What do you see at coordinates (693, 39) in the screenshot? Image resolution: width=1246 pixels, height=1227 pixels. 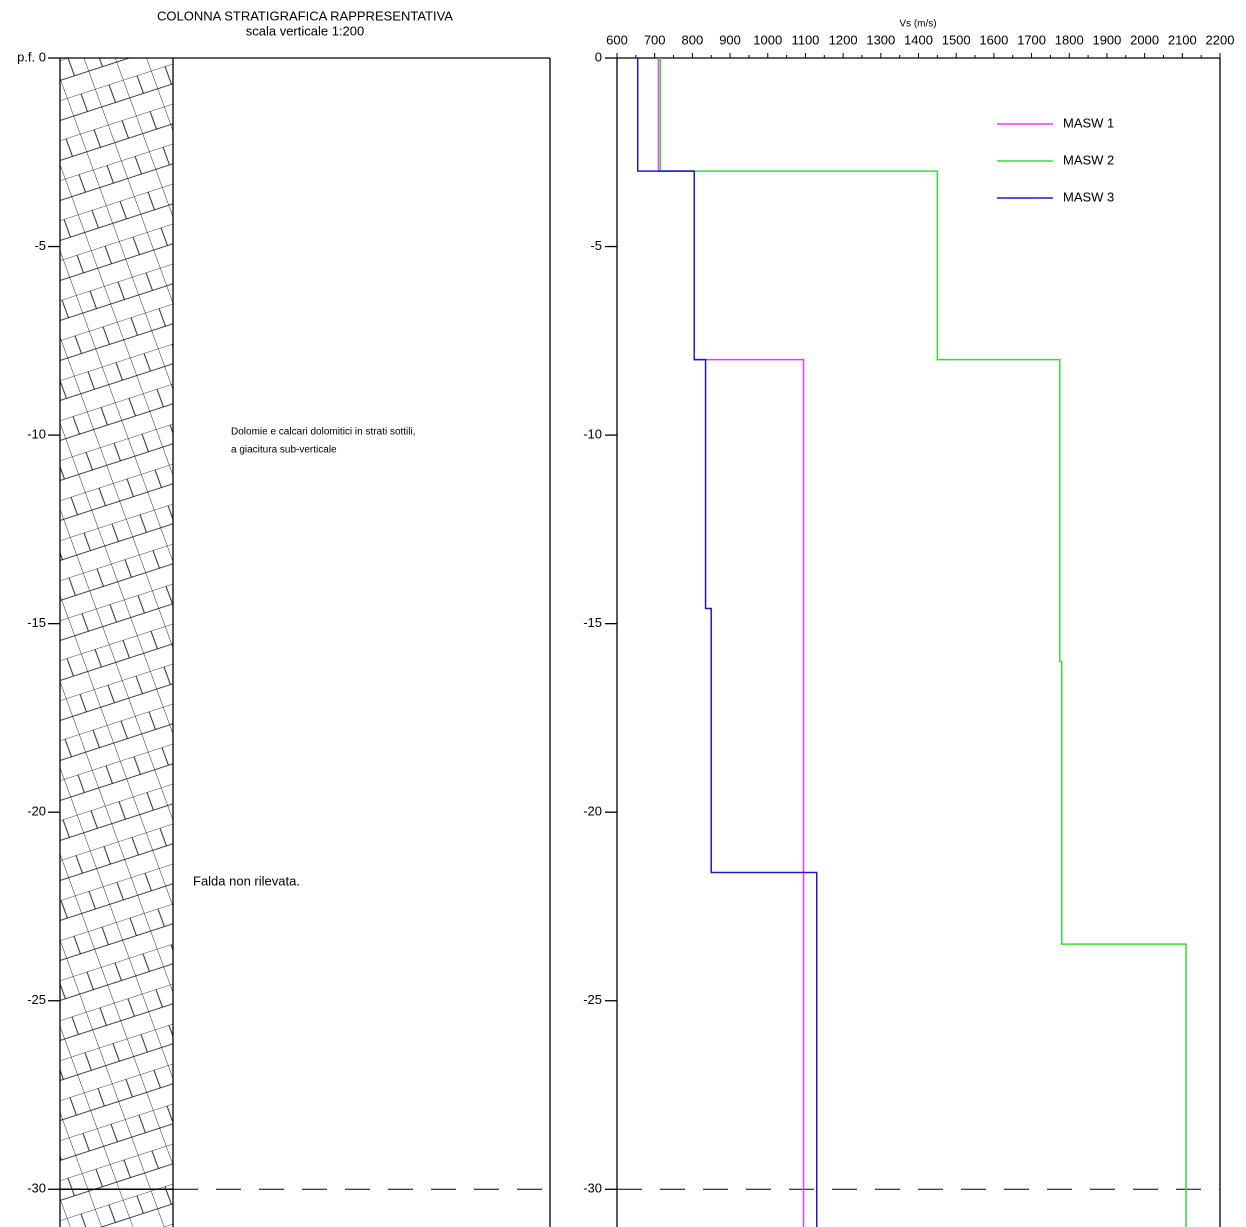 I see `x-tick-label: 800` at bounding box center [693, 39].